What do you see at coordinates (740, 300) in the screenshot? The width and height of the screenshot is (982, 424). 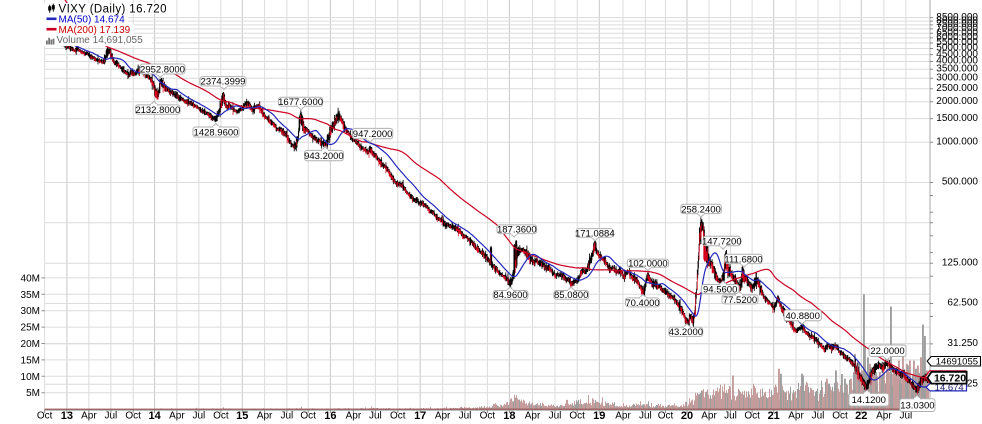 I see `svg-text: 77.5200` at bounding box center [740, 300].